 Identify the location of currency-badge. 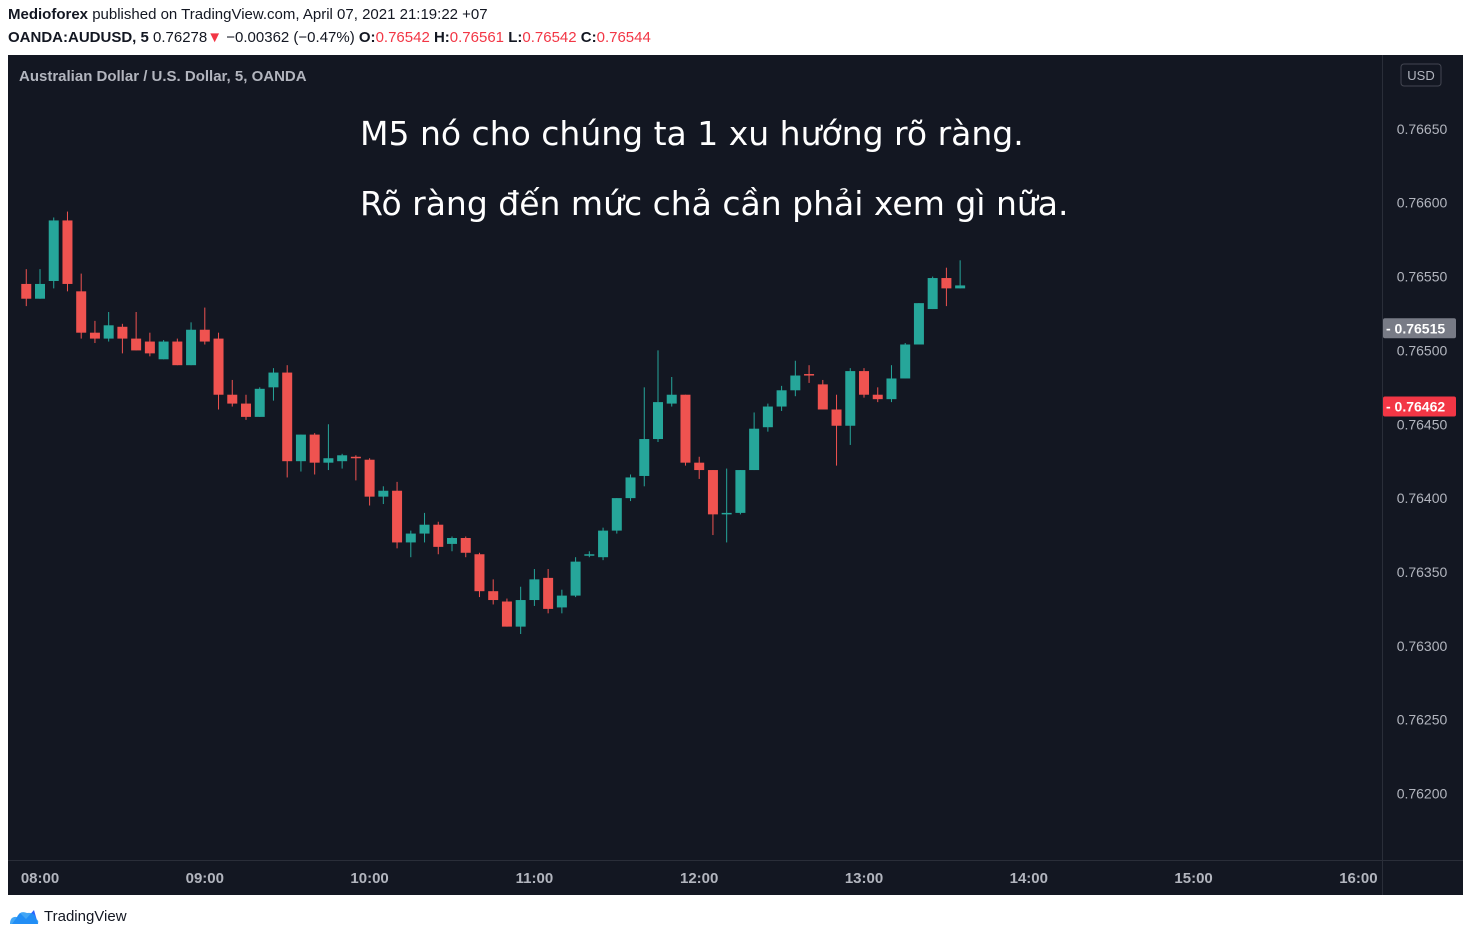
(1421, 75).